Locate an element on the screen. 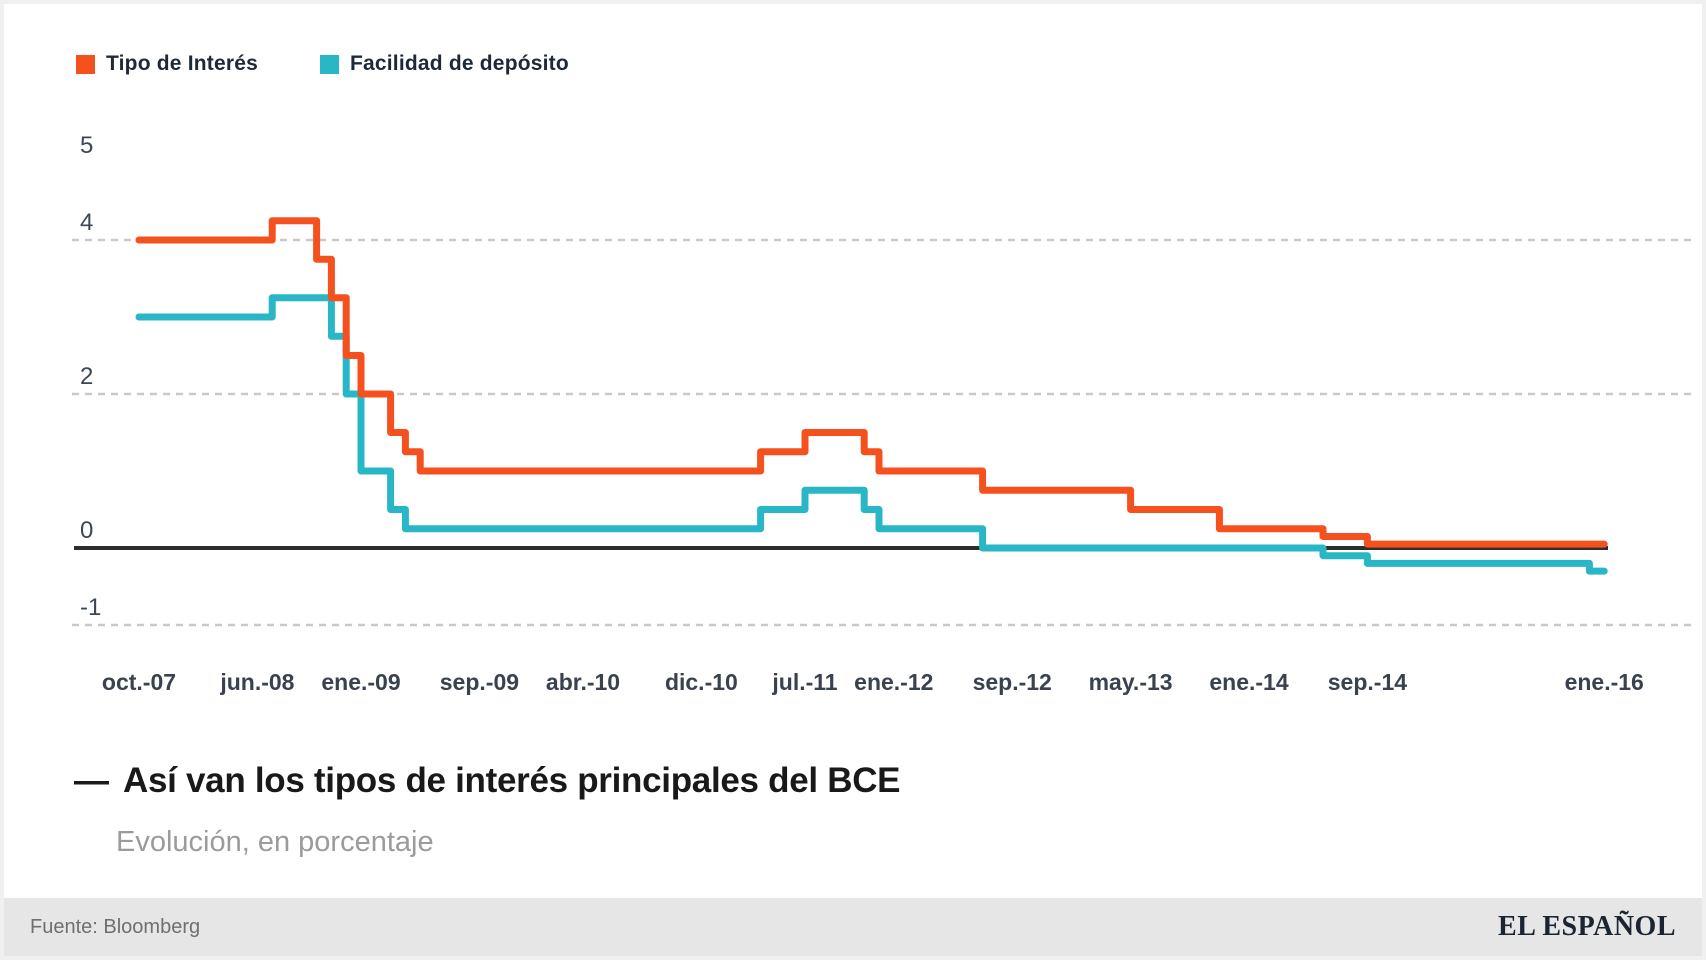 This screenshot has width=1706, height=960. x-tick-label: dic.-10 is located at coordinates (701, 682).